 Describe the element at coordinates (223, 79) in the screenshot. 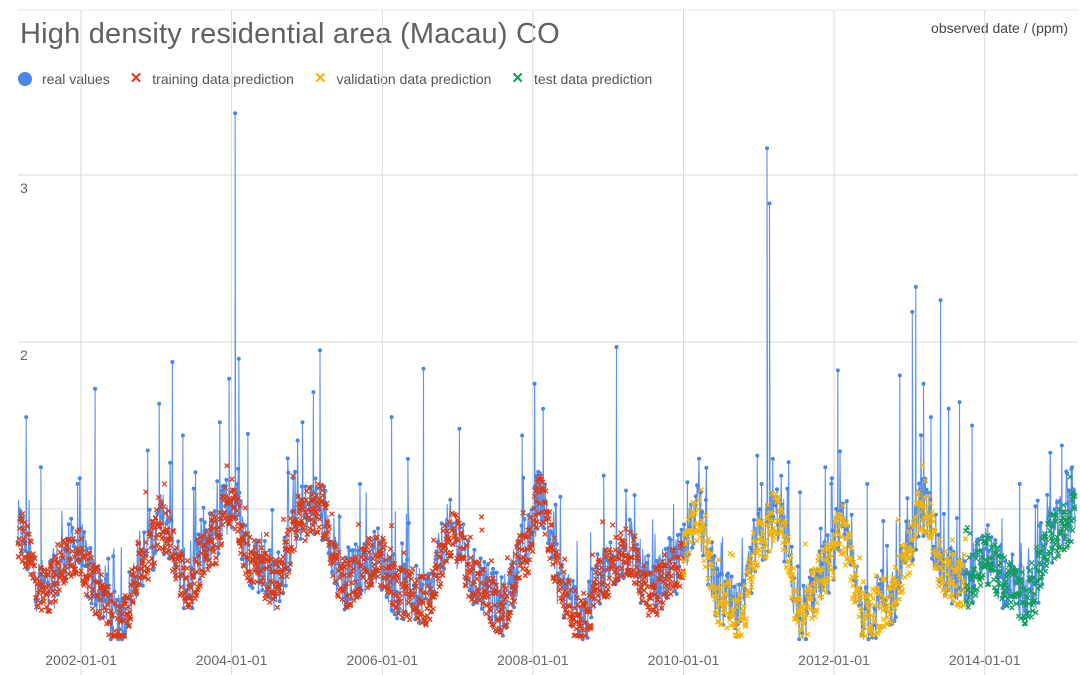

I see `legend-label-training: training data prediction` at that location.